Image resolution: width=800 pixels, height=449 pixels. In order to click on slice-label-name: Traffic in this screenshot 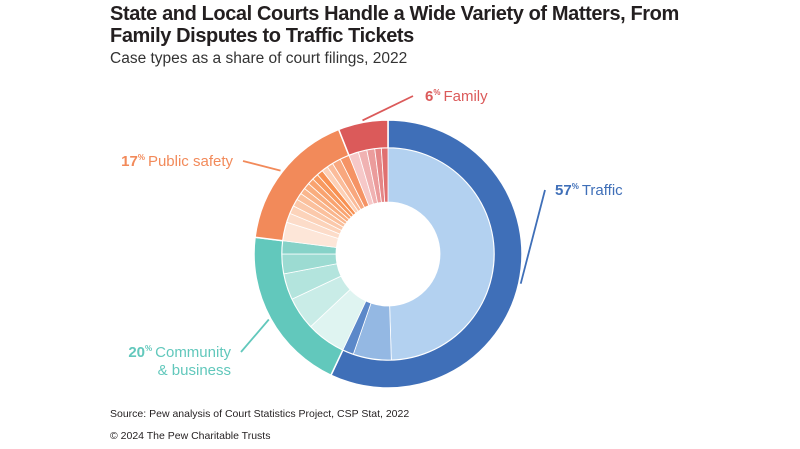, I will do `click(602, 190)`.